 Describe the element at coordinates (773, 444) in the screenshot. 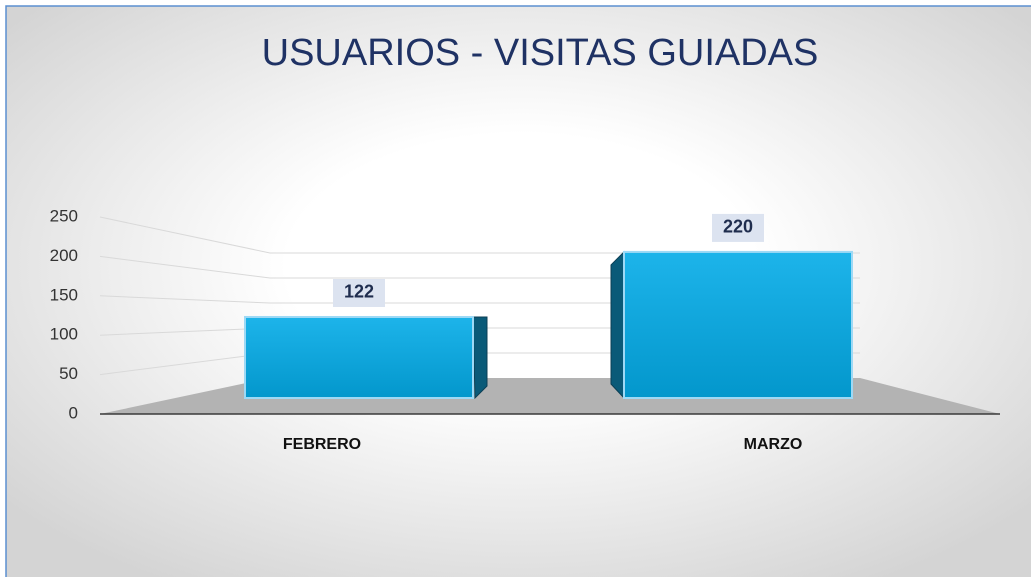

I see `x-tick-label: MARZO` at that location.